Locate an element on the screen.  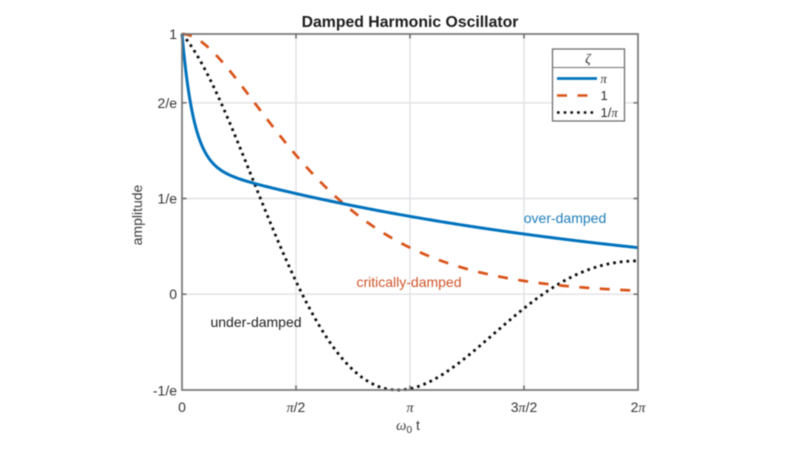
svg-text: over-damped is located at coordinates (565, 218).